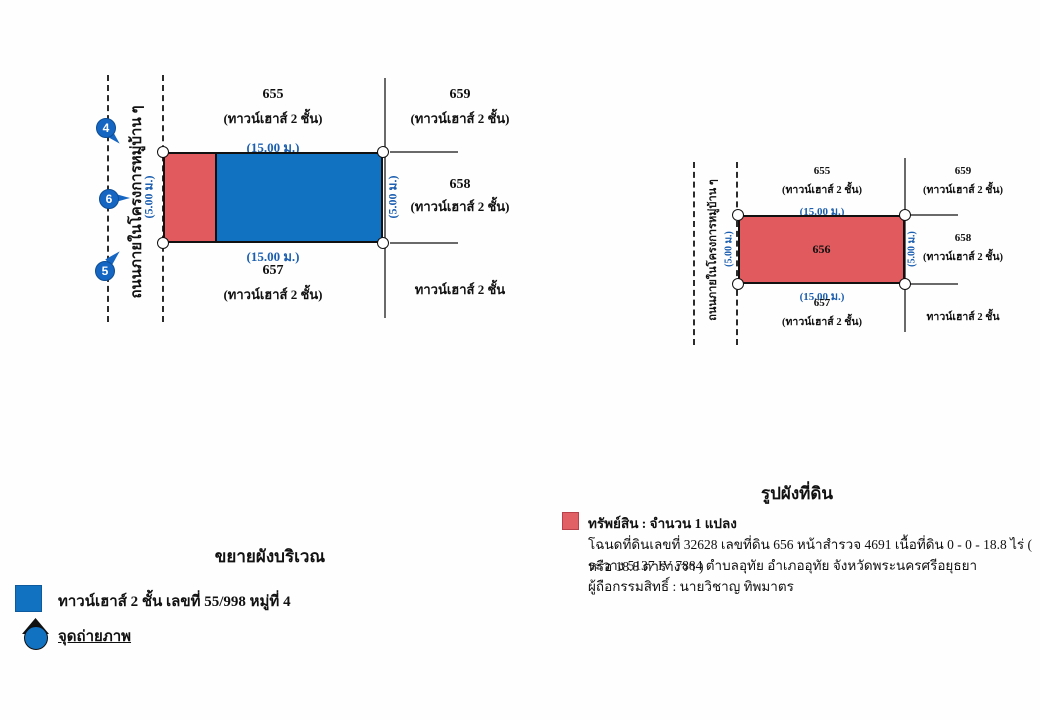 Image resolution: width=1040 pixels, height=720 pixels. I want to click on right-neighbor-bottom-number: 657, so click(822, 303).